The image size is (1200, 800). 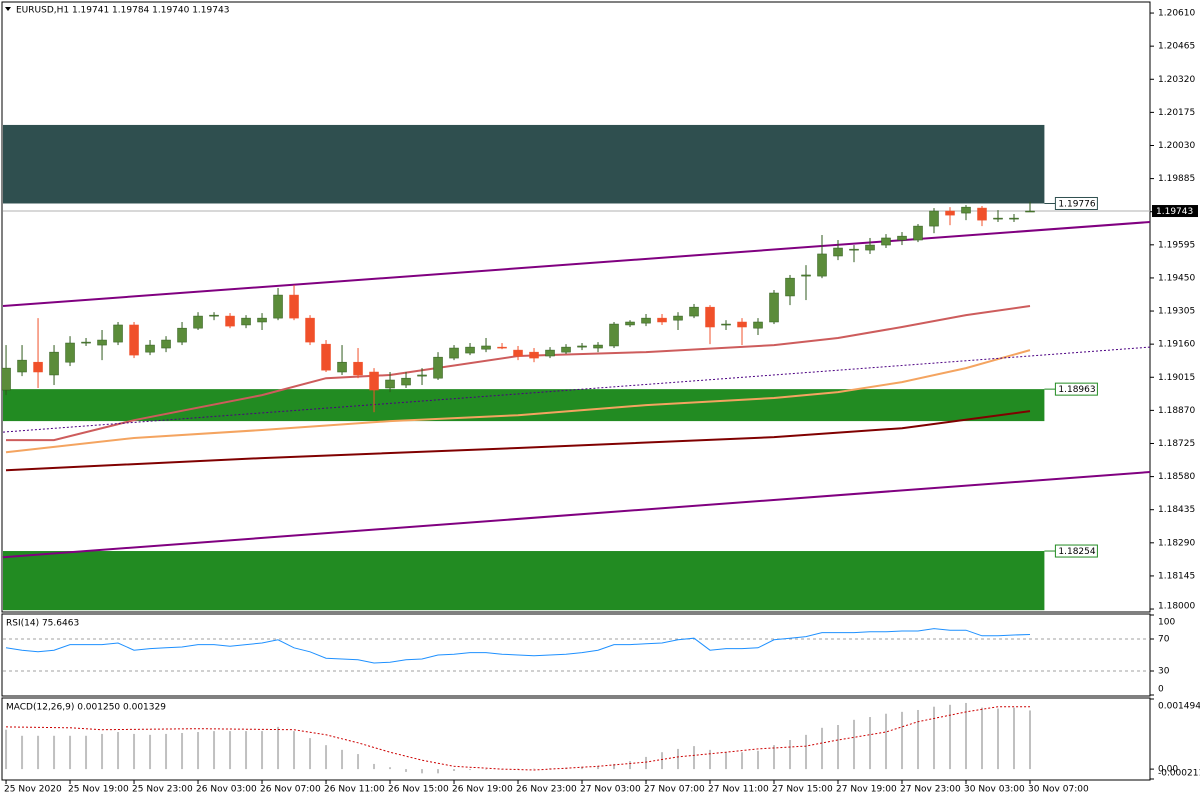 What do you see at coordinates (1176, 378) in the screenshot?
I see `y-tick-label: 1.19015` at bounding box center [1176, 378].